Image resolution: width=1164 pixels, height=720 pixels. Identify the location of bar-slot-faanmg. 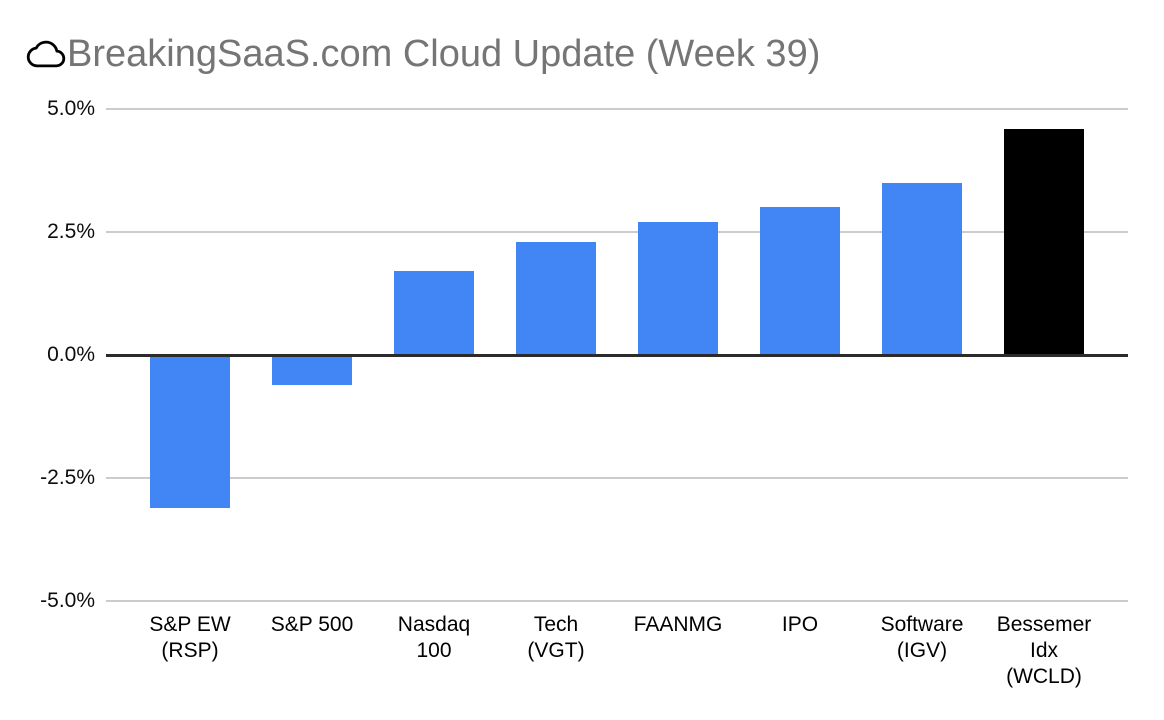
(678, 355).